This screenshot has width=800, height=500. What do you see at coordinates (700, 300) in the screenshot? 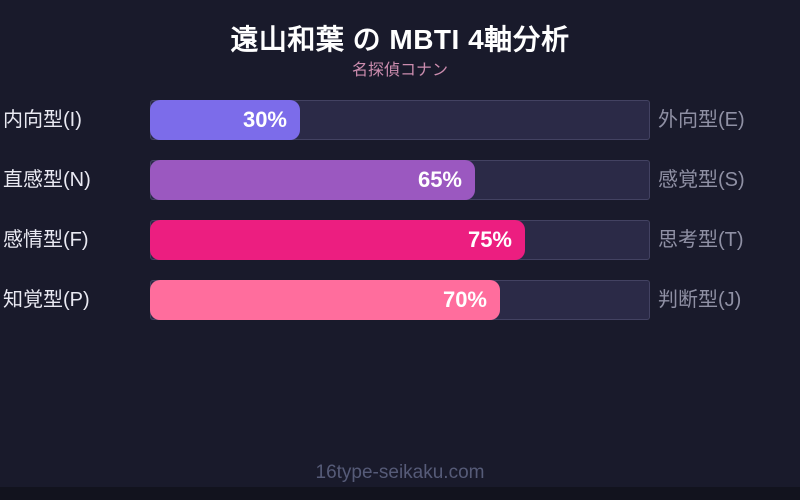
I see `axis-right-label: 判断型(J)` at bounding box center [700, 300].